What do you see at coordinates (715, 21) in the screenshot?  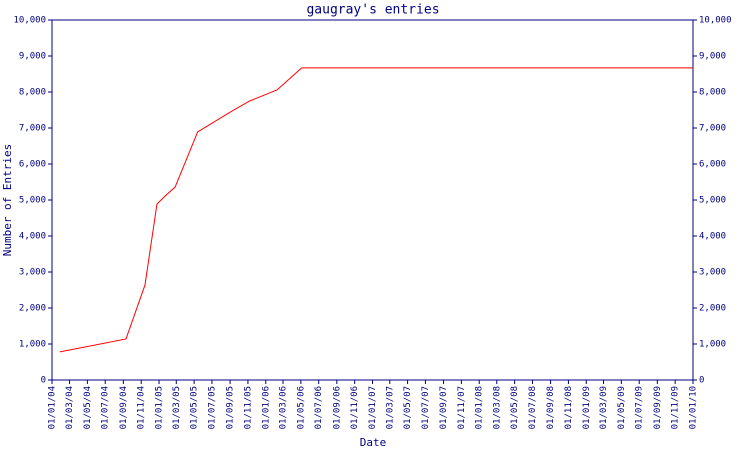 I see `y2-tick-label: 10,000` at bounding box center [715, 21].